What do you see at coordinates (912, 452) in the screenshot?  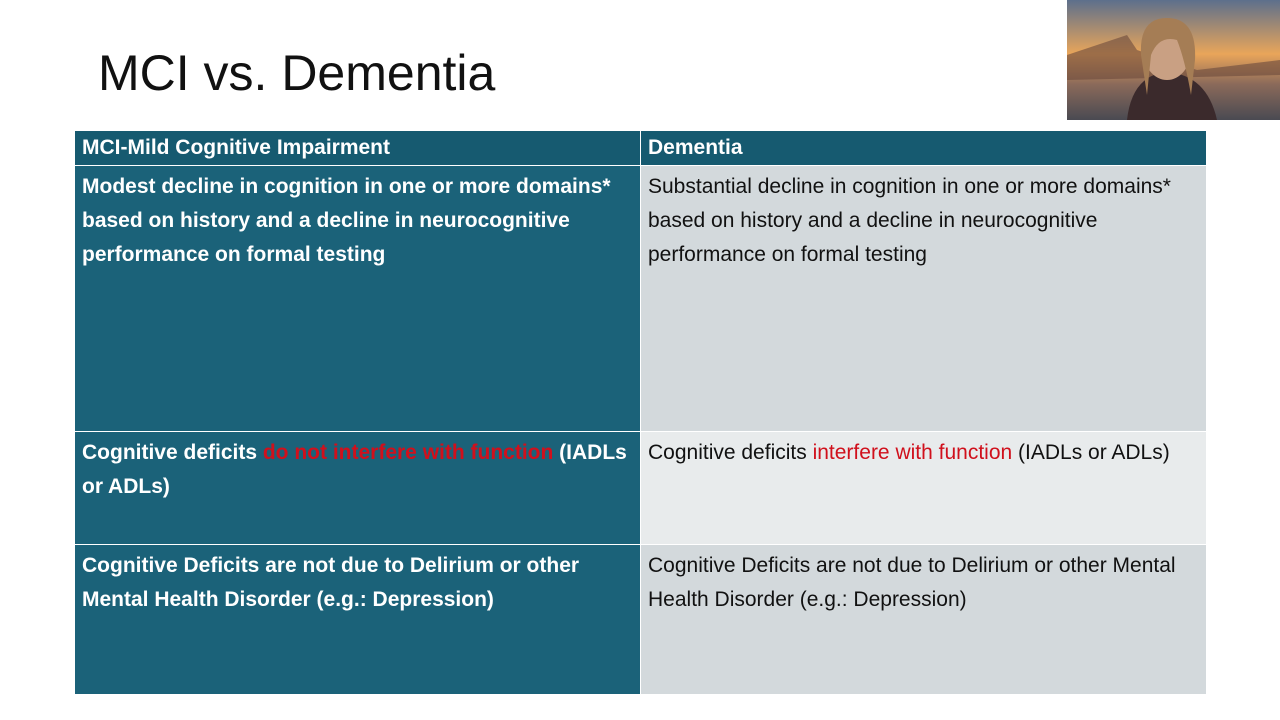 I see `emphasized-text: interfere with function` at bounding box center [912, 452].